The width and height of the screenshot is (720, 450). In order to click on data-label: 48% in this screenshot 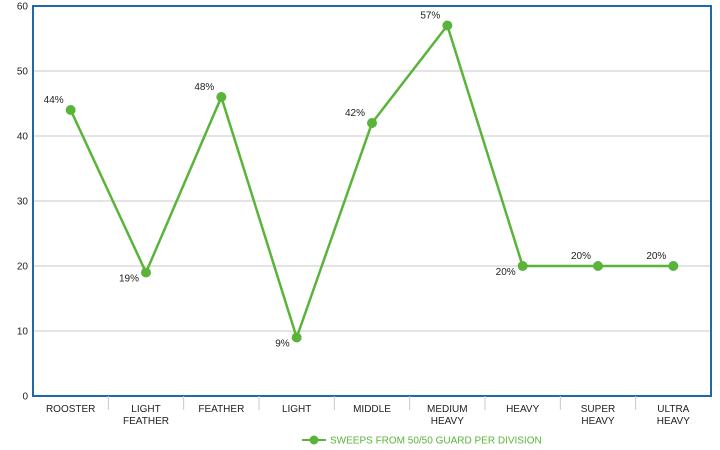, I will do `click(204, 87)`.